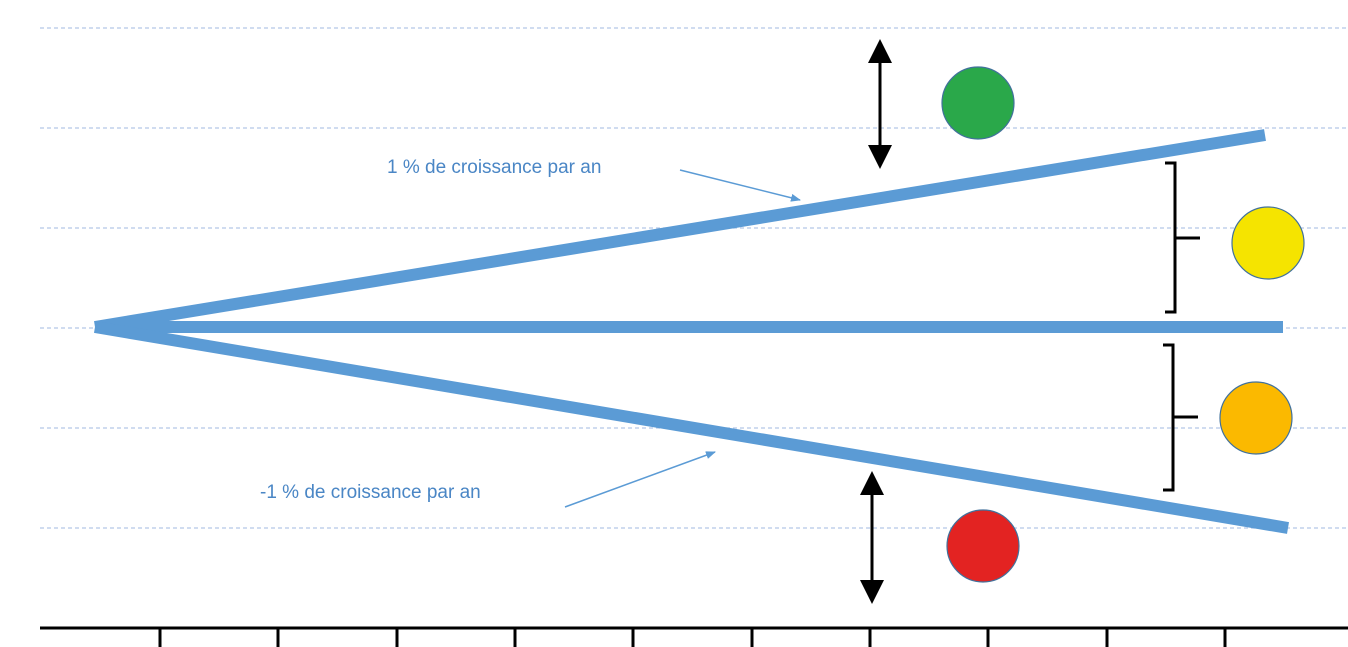 The height and width of the screenshot is (647, 1348). What do you see at coordinates (1256, 418) in the screenshot?
I see `orange-dot` at bounding box center [1256, 418].